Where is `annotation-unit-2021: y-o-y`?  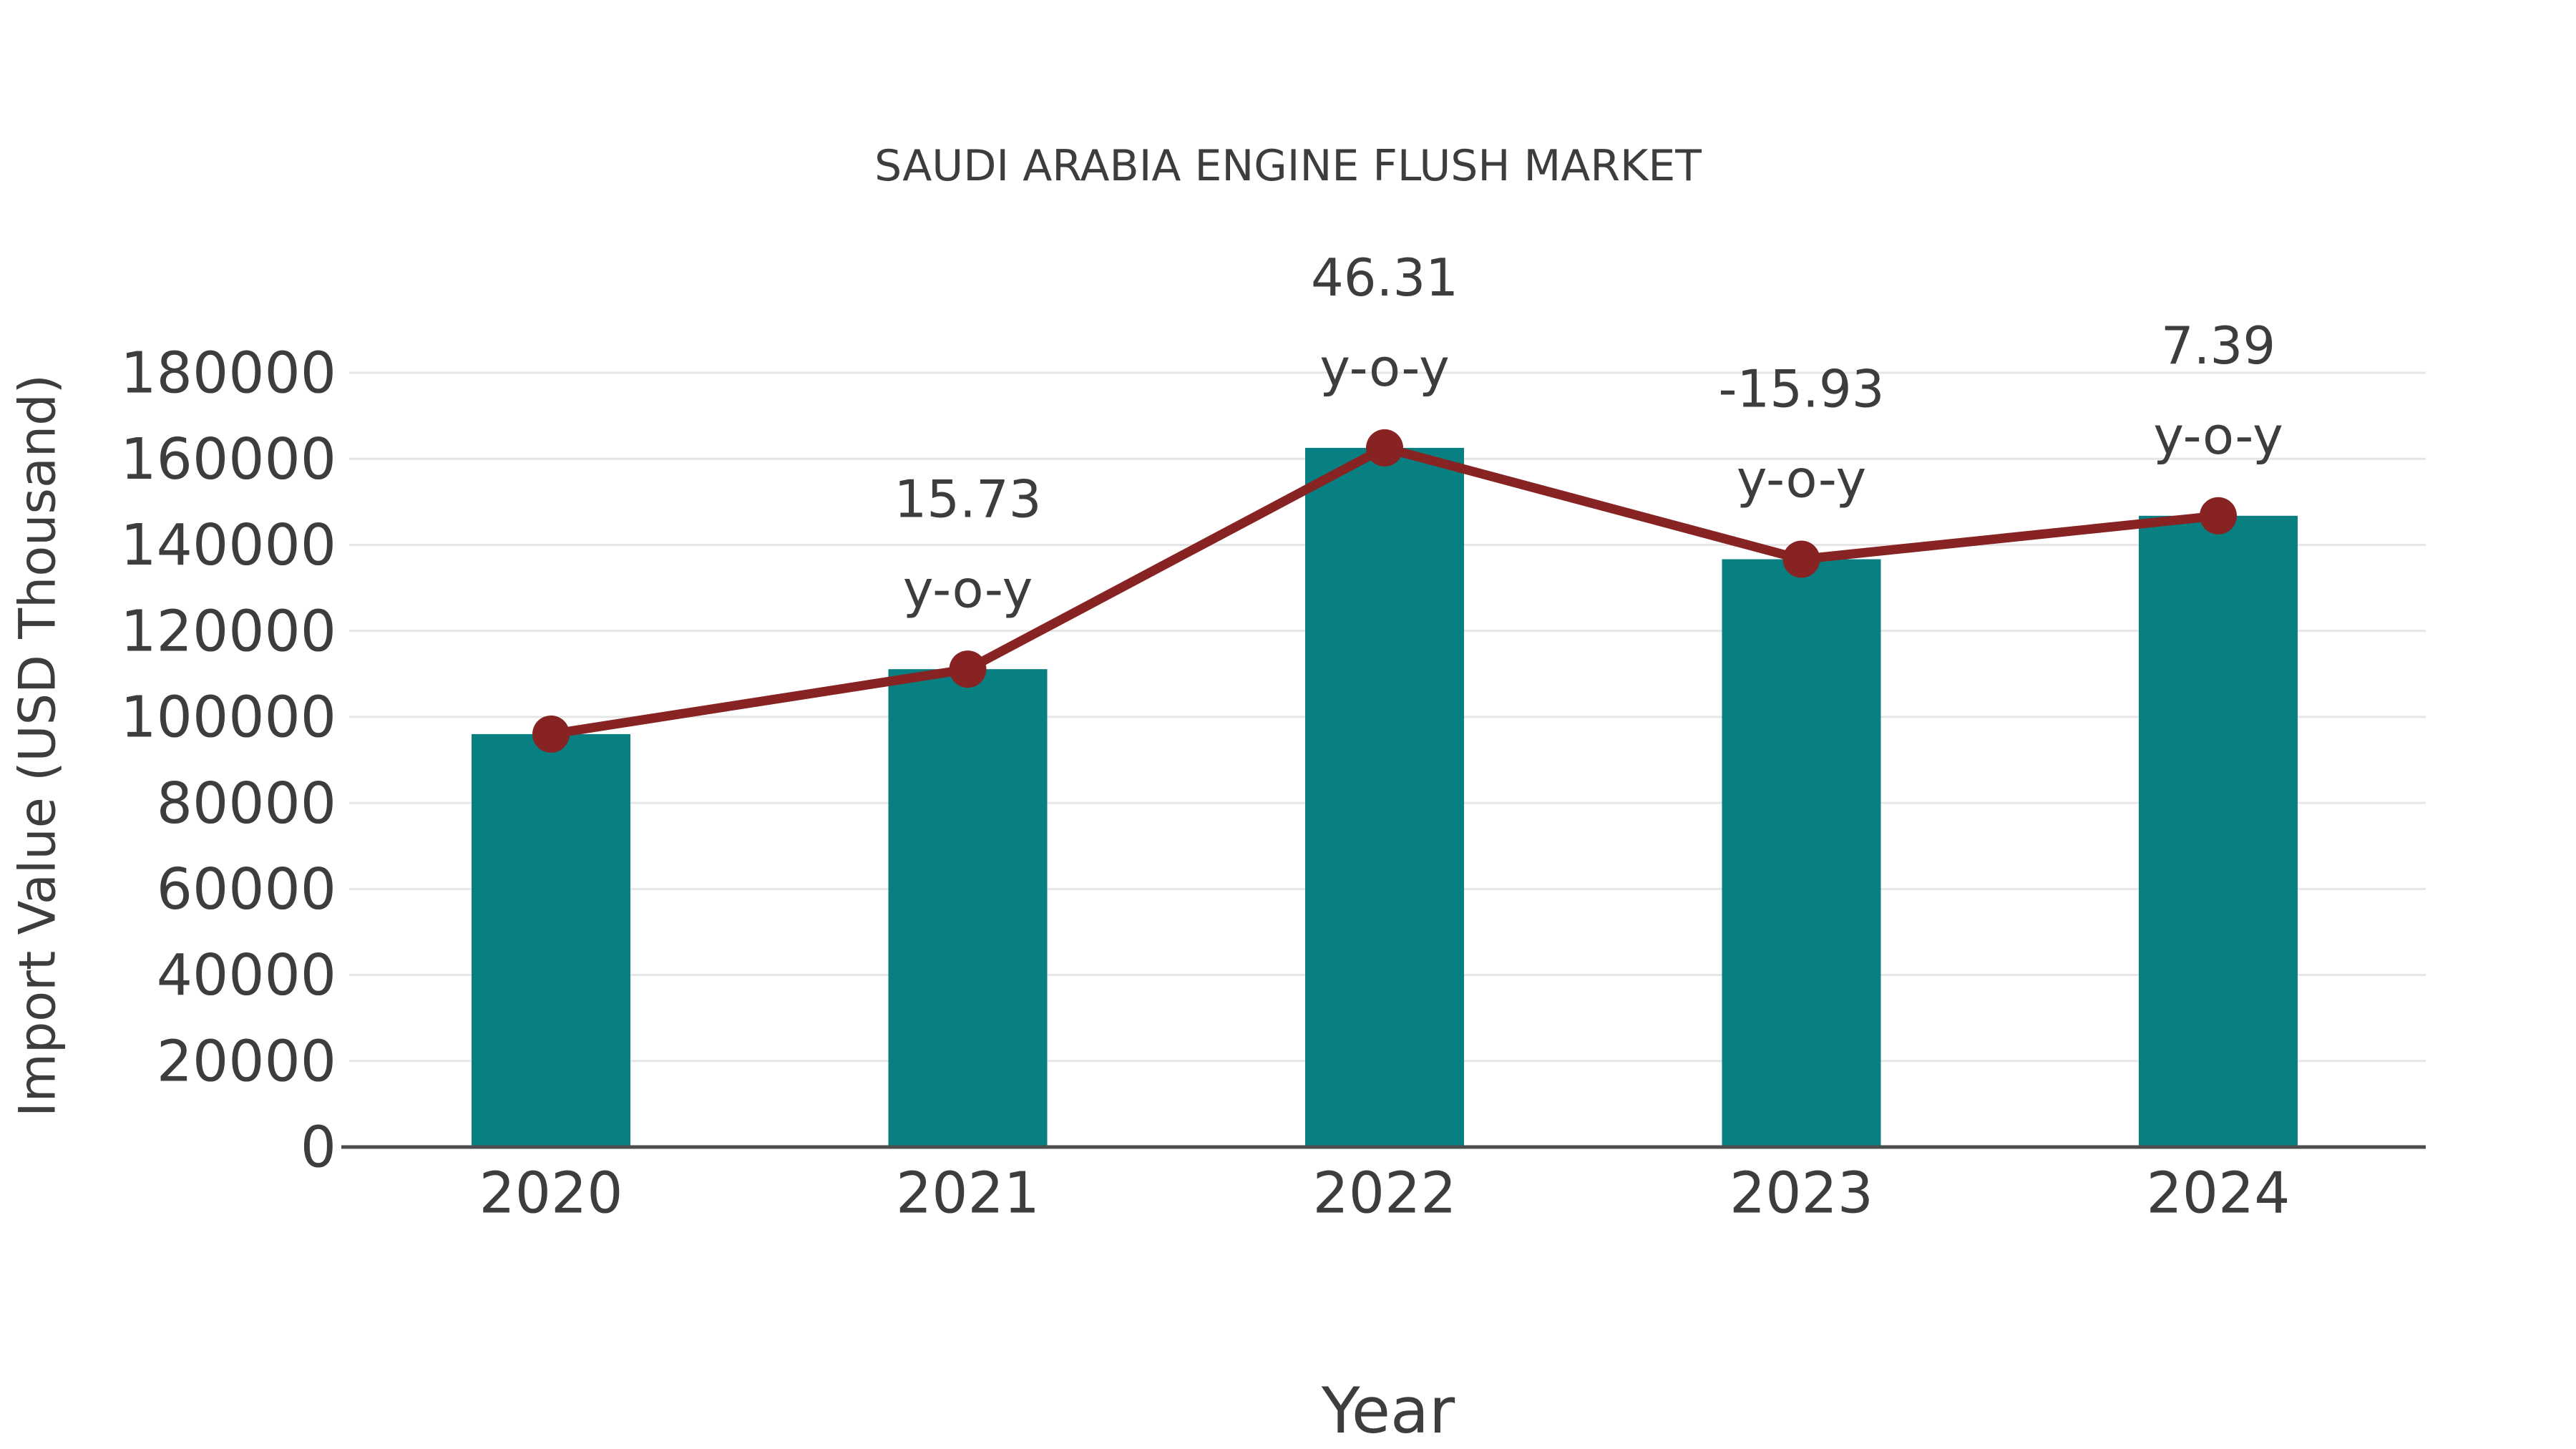 annotation-unit-2021: y-o-y is located at coordinates (968, 589).